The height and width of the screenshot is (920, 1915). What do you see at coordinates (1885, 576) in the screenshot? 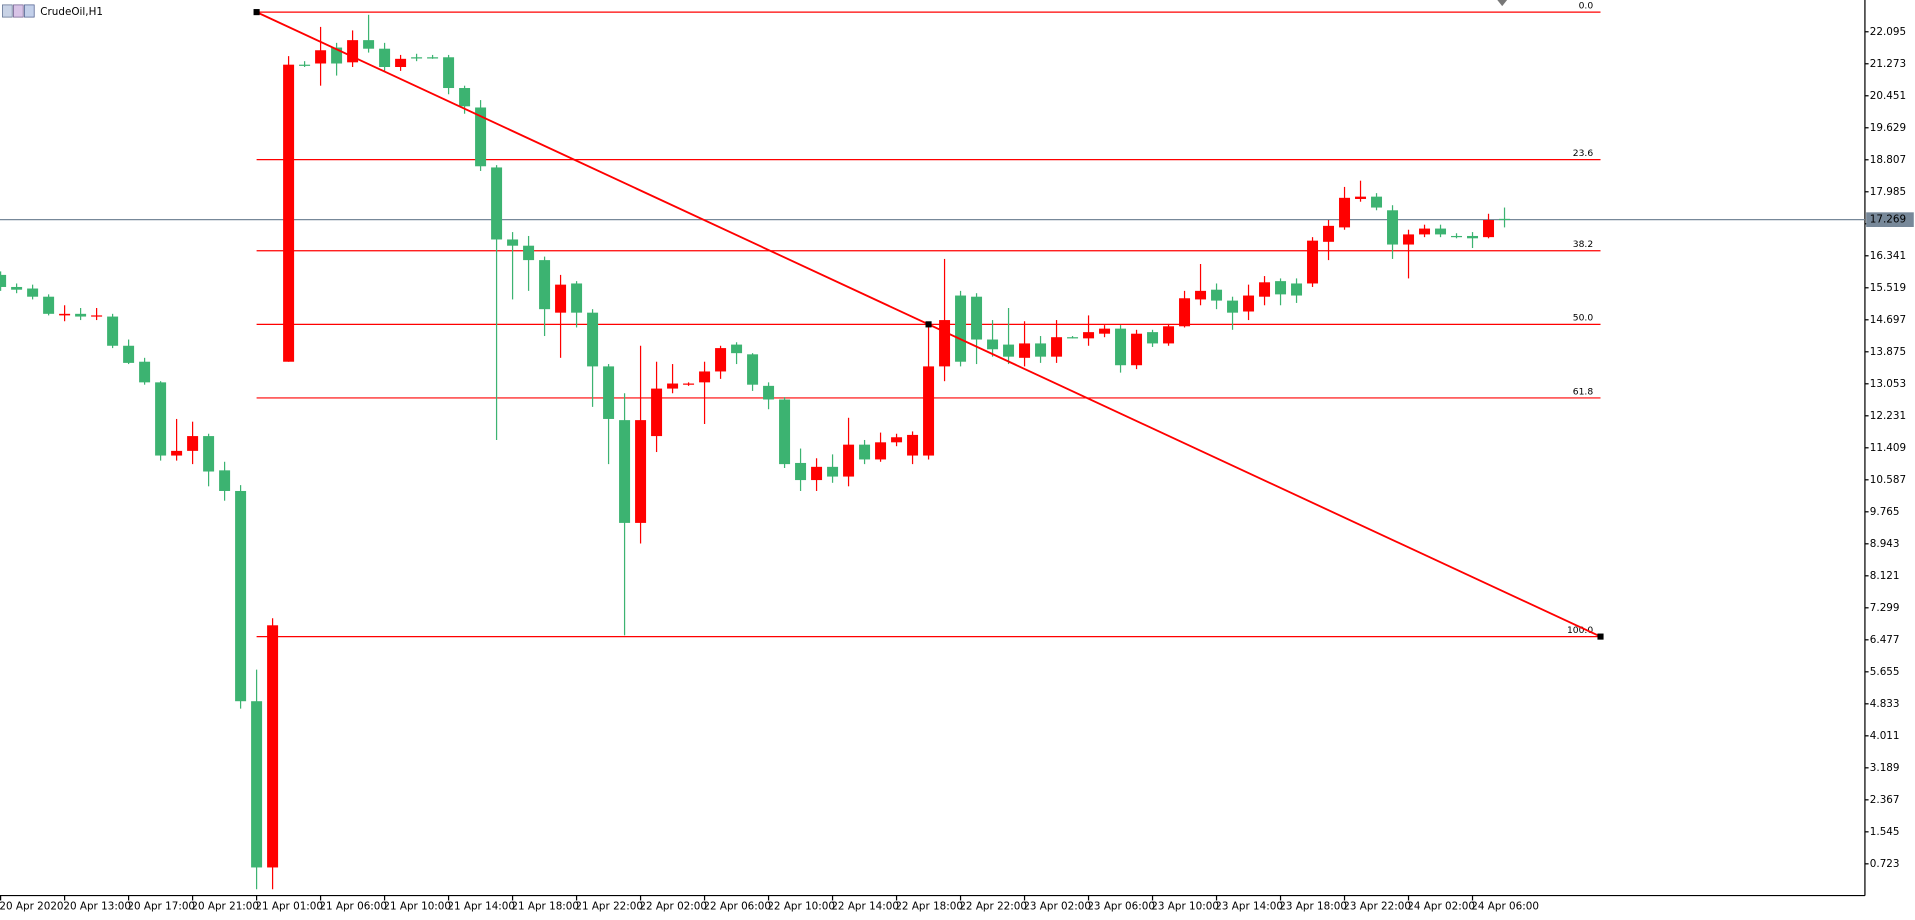
I see `y-tick-label: 8.121` at bounding box center [1885, 576].